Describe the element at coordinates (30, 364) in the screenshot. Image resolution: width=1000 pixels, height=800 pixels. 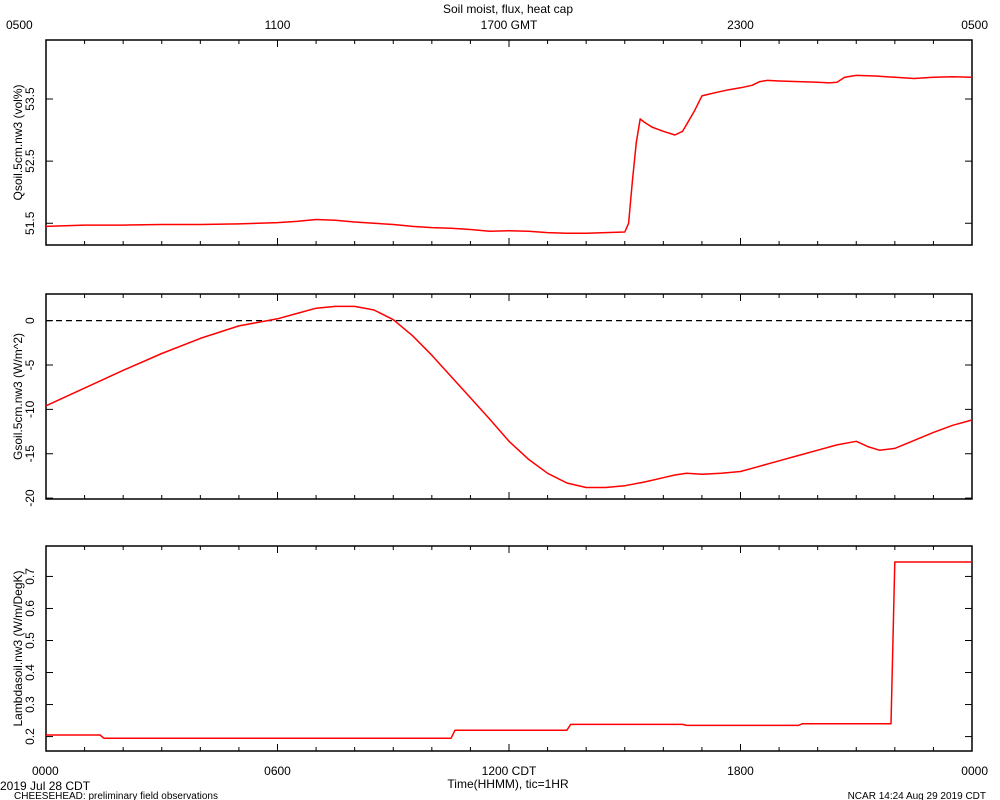
I see `y-tick-label: -5` at that location.